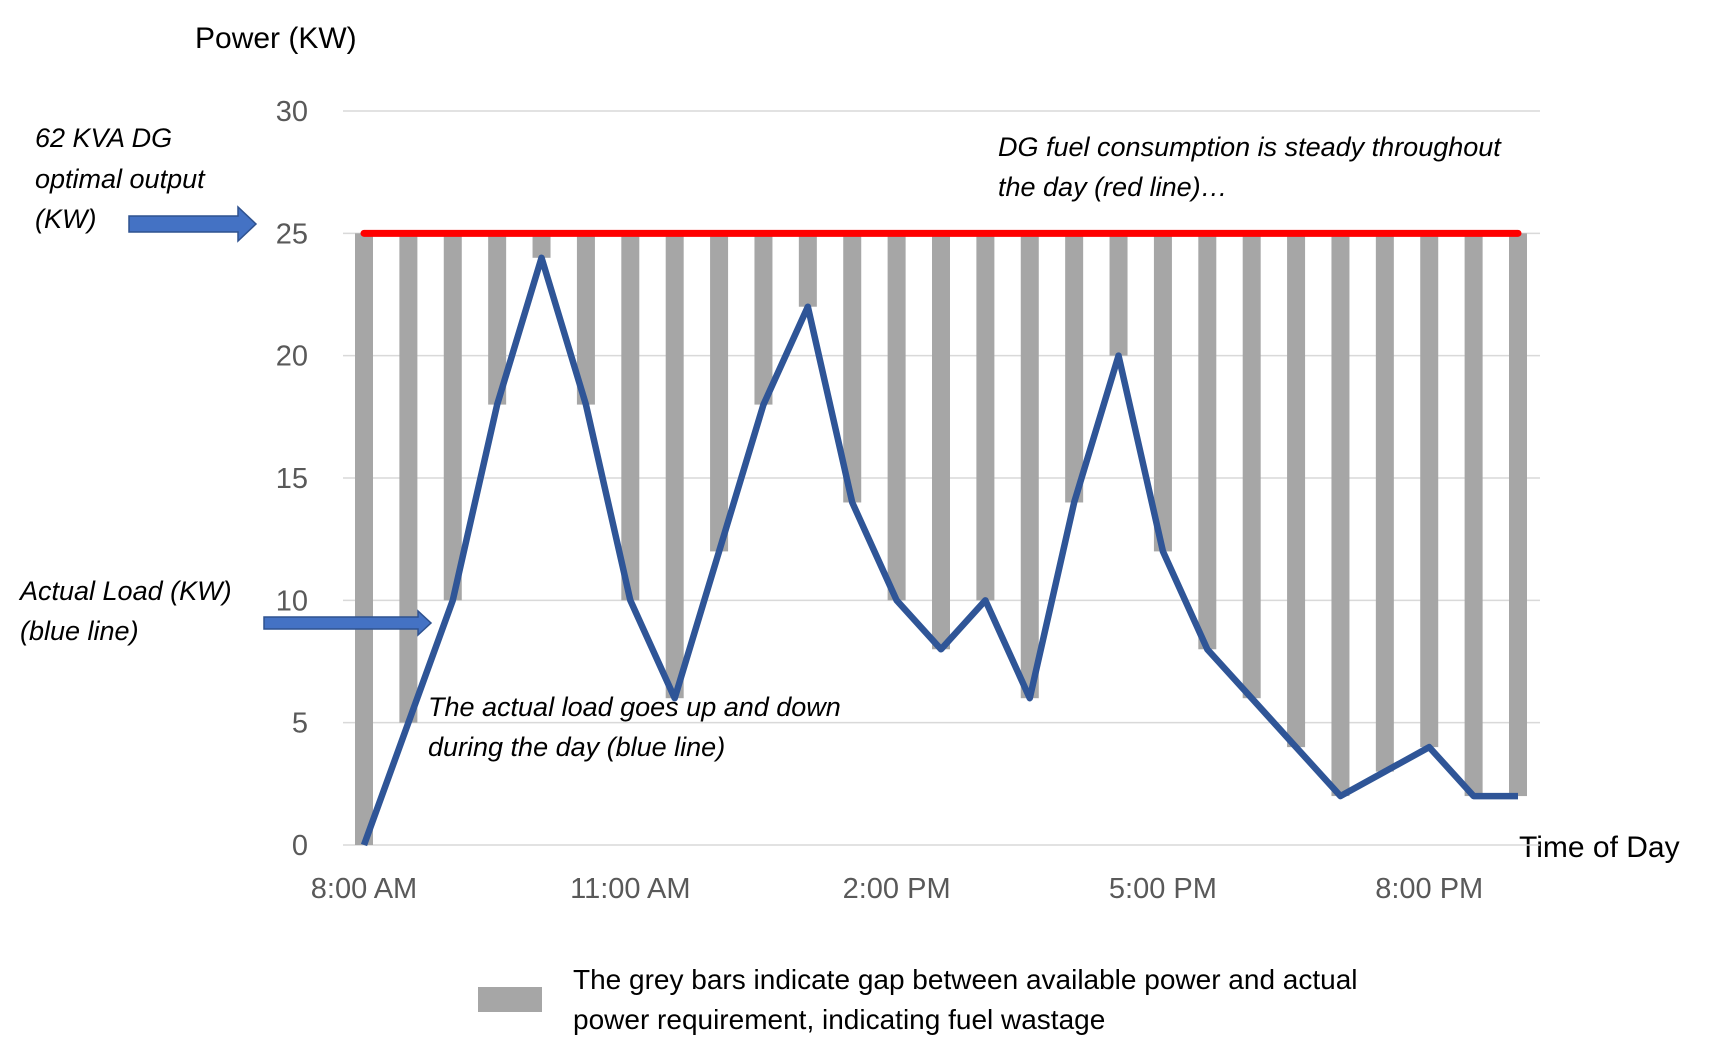  I want to click on dg-arrow-icon, so click(193, 224).